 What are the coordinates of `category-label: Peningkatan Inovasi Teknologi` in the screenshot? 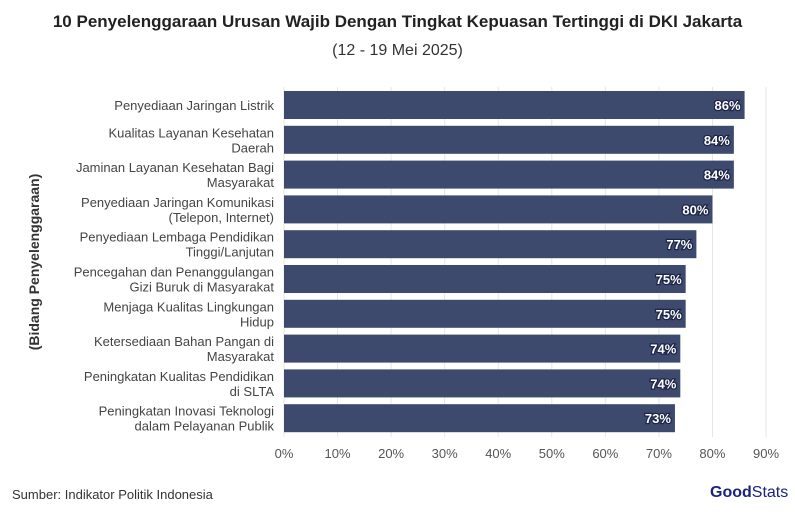 It's located at (186, 411).